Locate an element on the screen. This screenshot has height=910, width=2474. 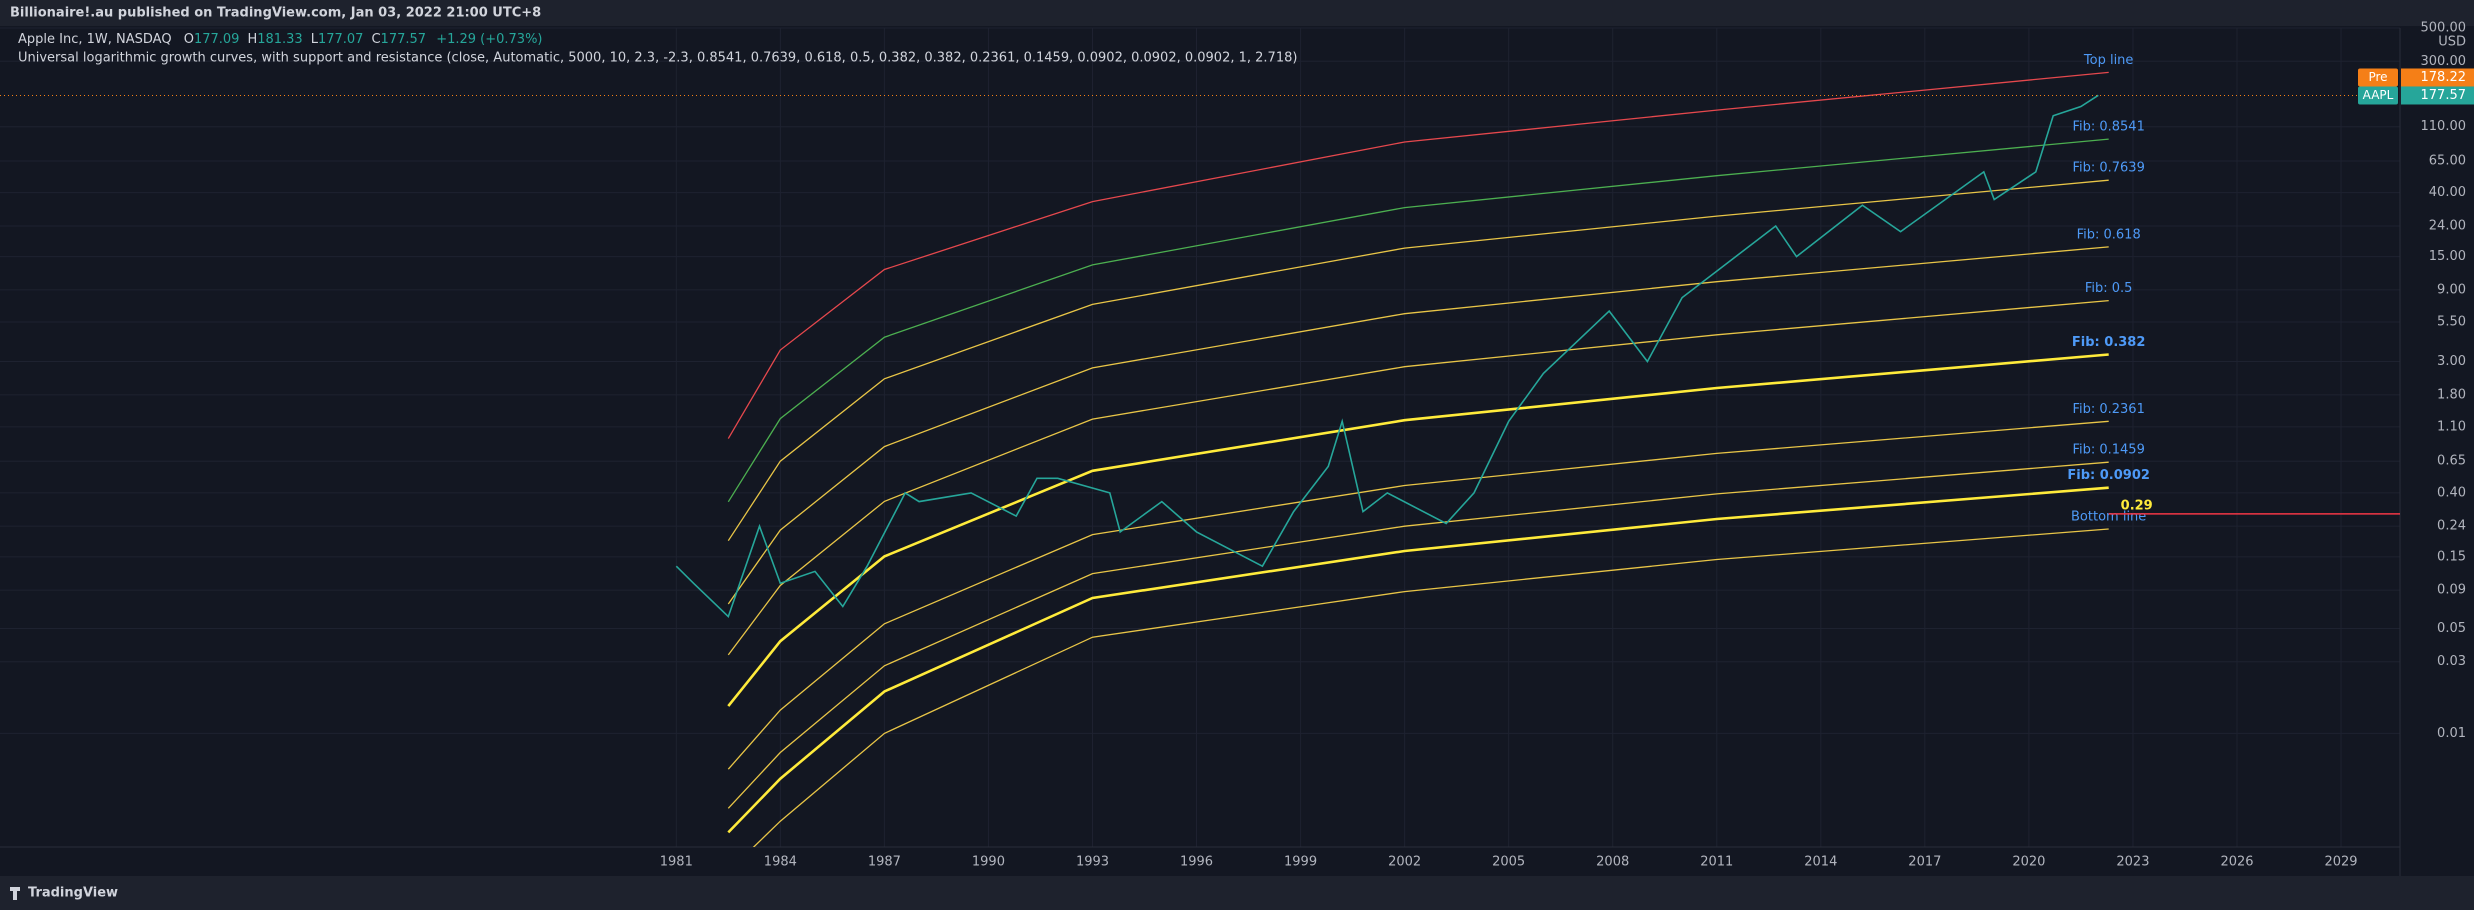
y-tick-label: 0.05 is located at coordinates (2451, 628).